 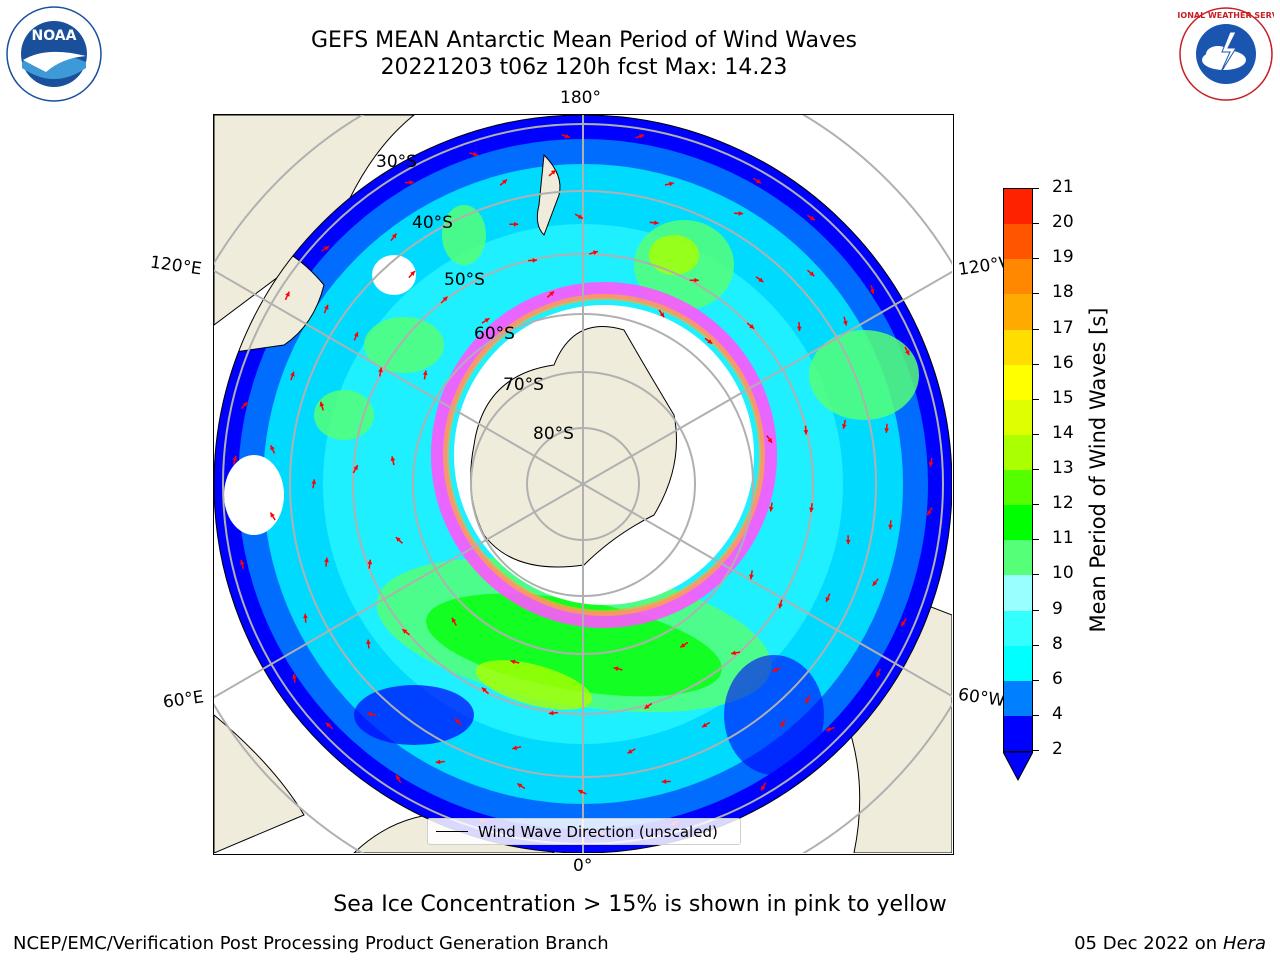 I want to click on colorbar-title: Mean Period of Wind Waves [s], so click(x=1098, y=470).